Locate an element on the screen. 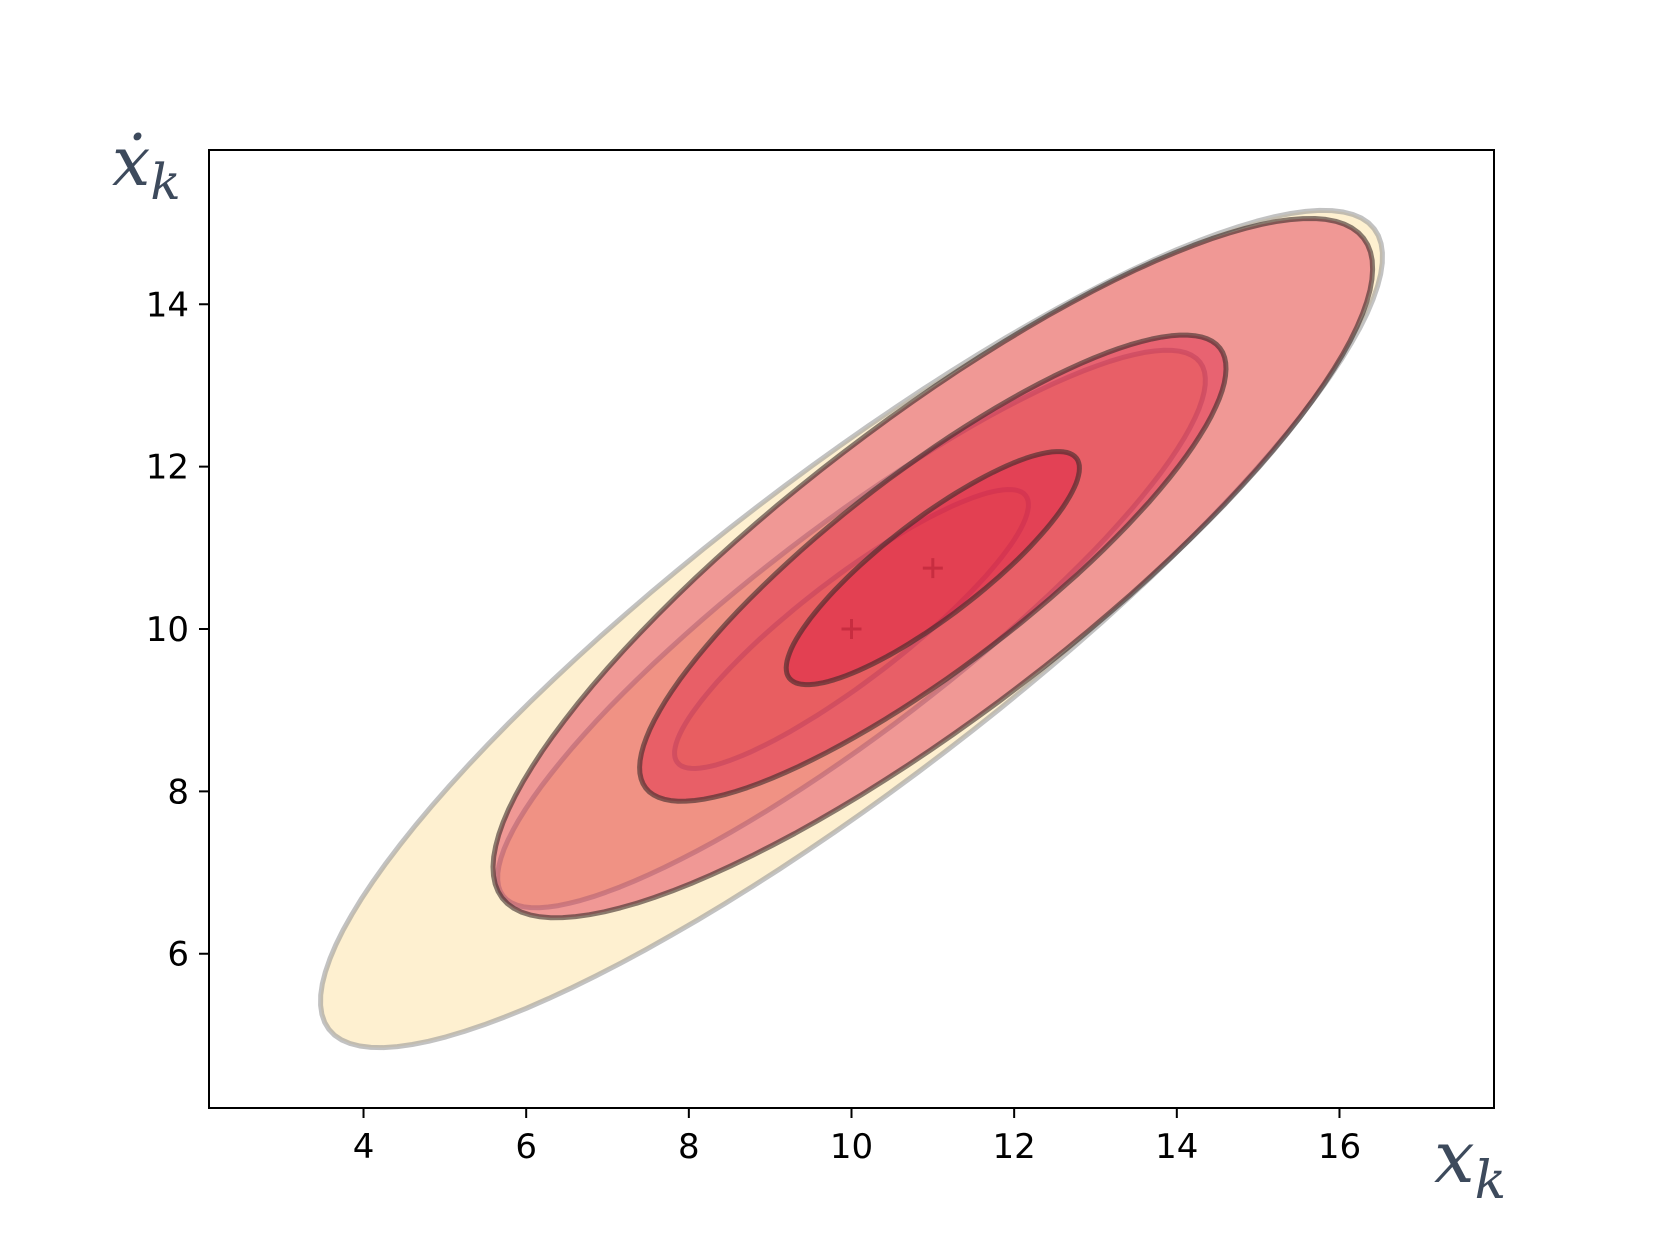 This screenshot has width=1654, height=1242. series-1-center-marker is located at coordinates (851, 629).